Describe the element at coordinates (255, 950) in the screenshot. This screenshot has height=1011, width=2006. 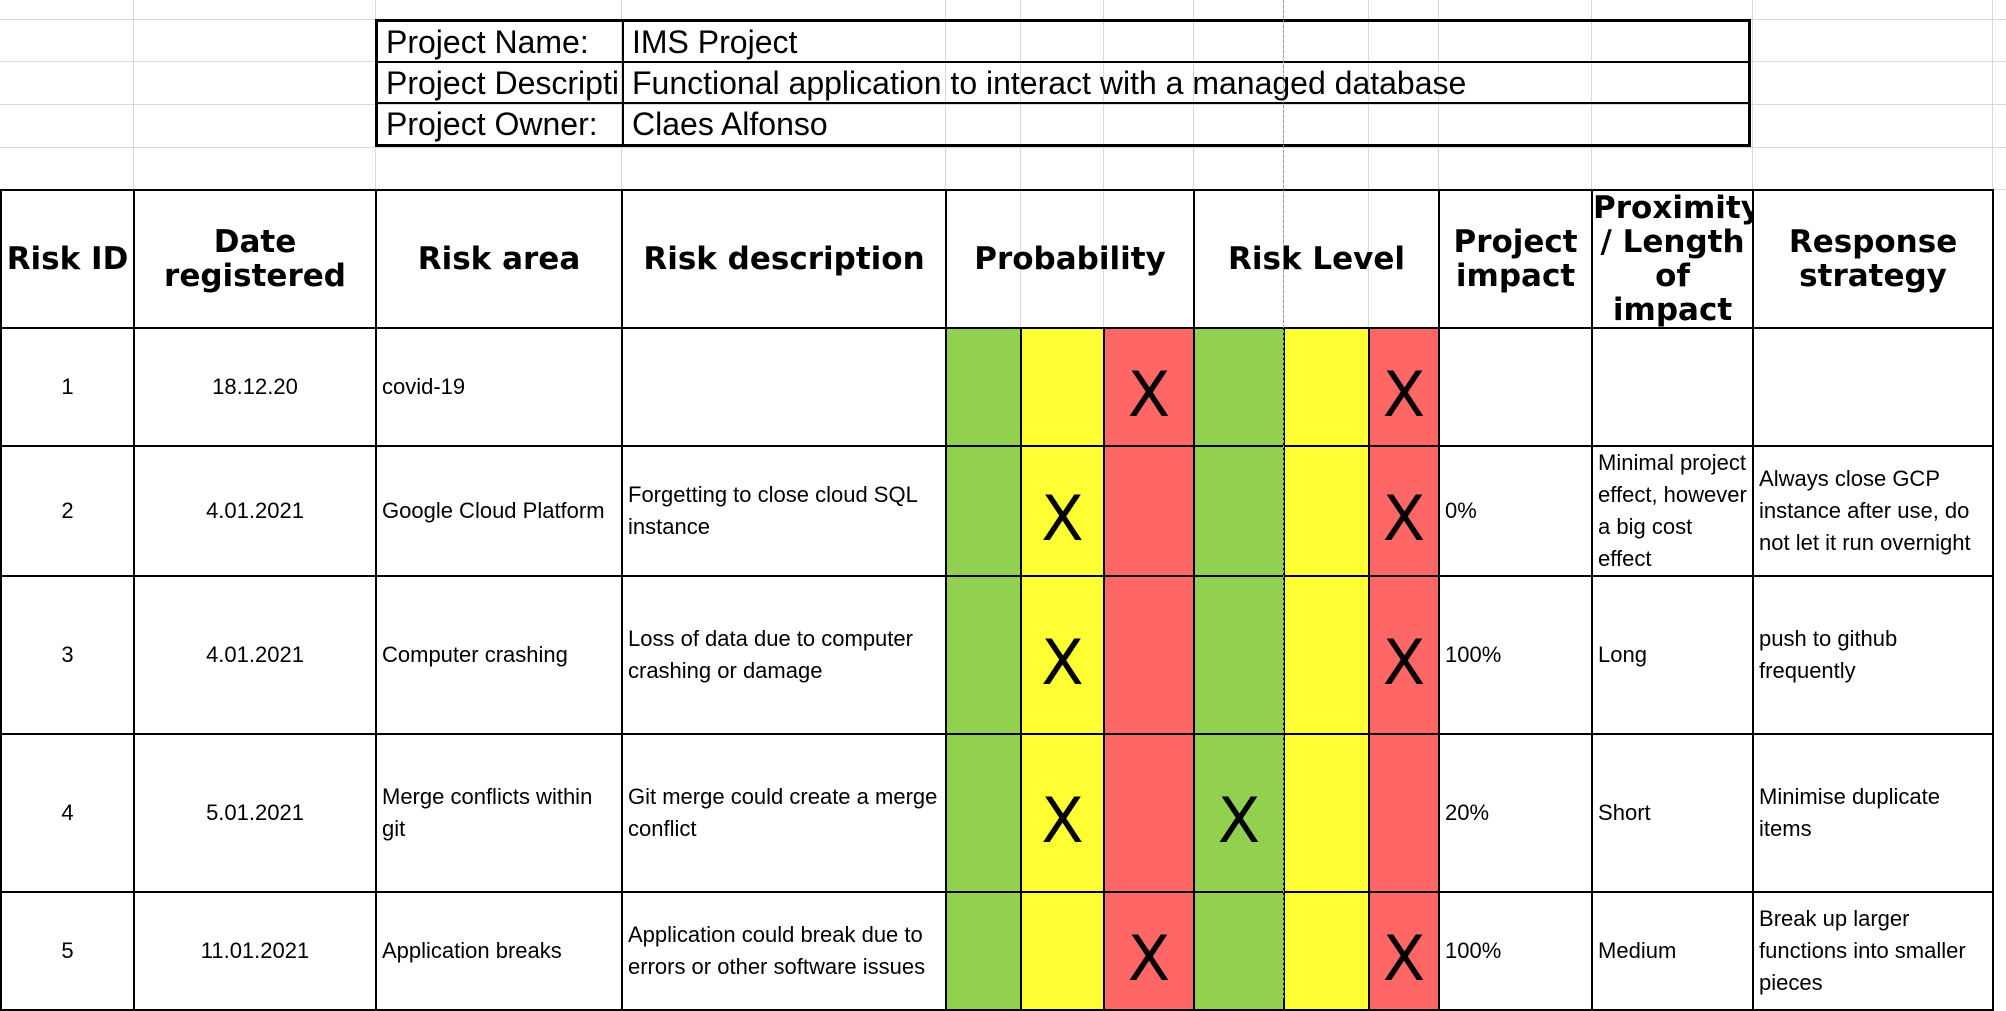
I see `date-registered-cell: 11.01.2021` at that location.